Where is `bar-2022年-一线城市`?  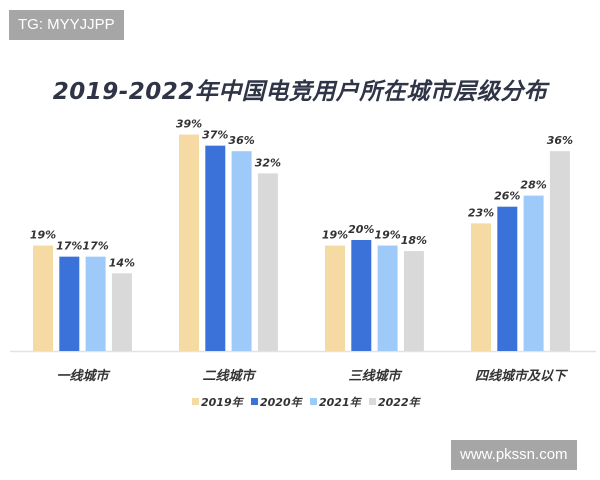 bar-2022年-一线城市 is located at coordinates (121, 312).